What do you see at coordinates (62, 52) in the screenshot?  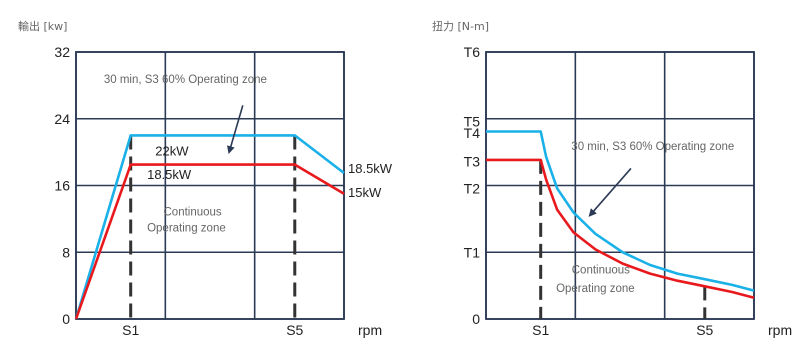 I see `y-tick-label: 32` at bounding box center [62, 52].